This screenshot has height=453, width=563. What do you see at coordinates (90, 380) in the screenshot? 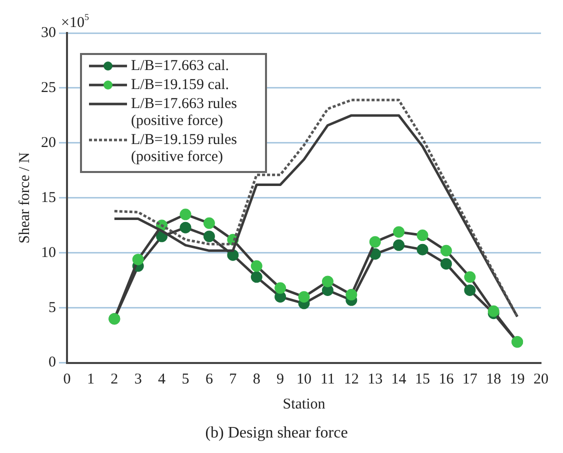
I see `x-tick-label: 1` at bounding box center [90, 380].